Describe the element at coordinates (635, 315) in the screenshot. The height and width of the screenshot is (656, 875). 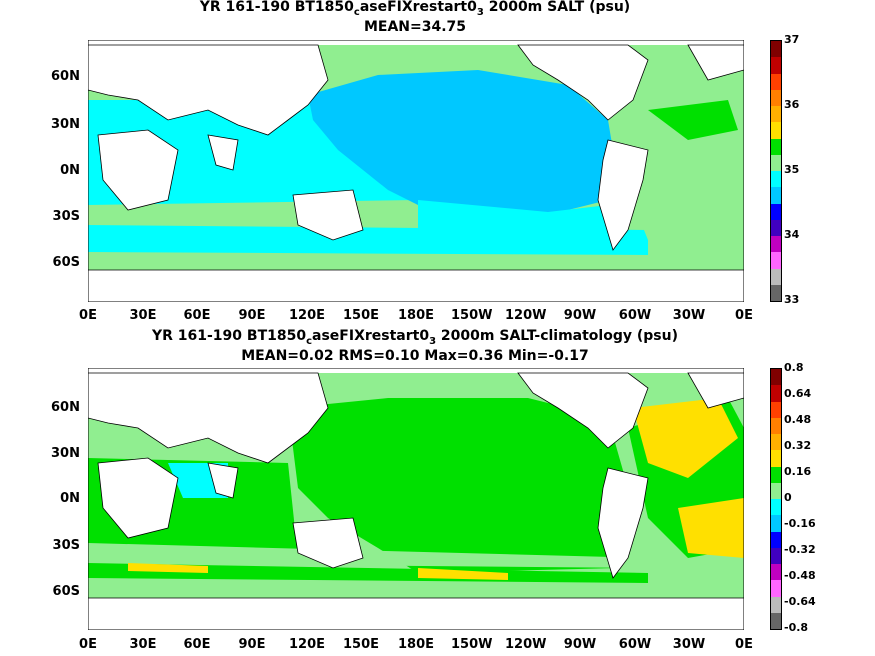
I see `panel1-lon-60w: 60W` at that location.